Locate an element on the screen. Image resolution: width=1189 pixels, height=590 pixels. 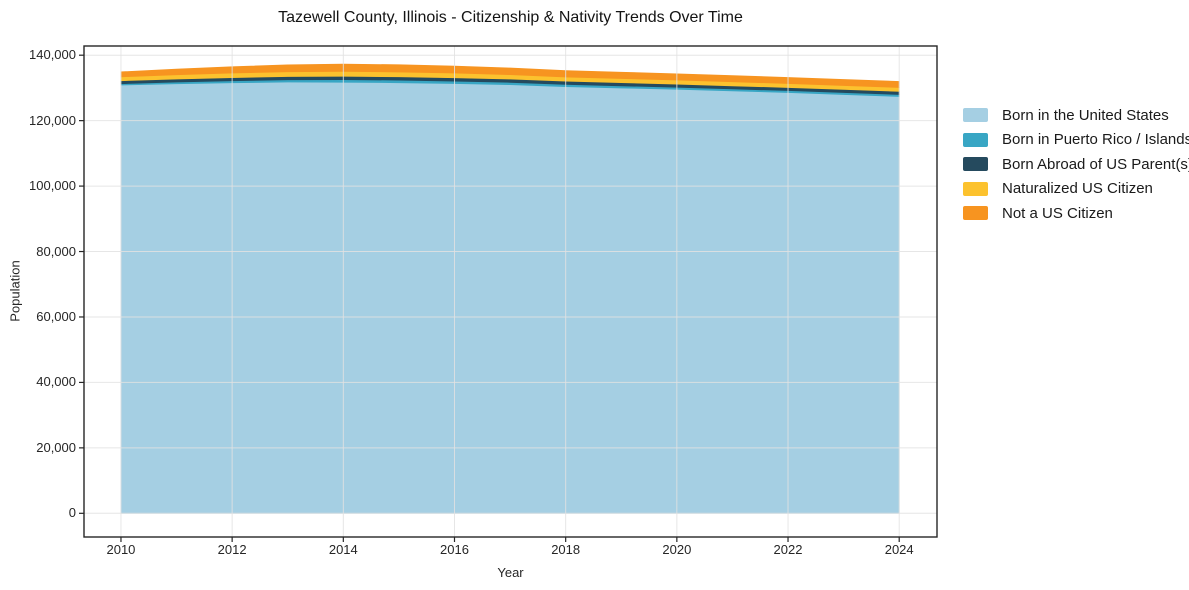
y-tick-label: 140,000 is located at coordinates (52, 55).